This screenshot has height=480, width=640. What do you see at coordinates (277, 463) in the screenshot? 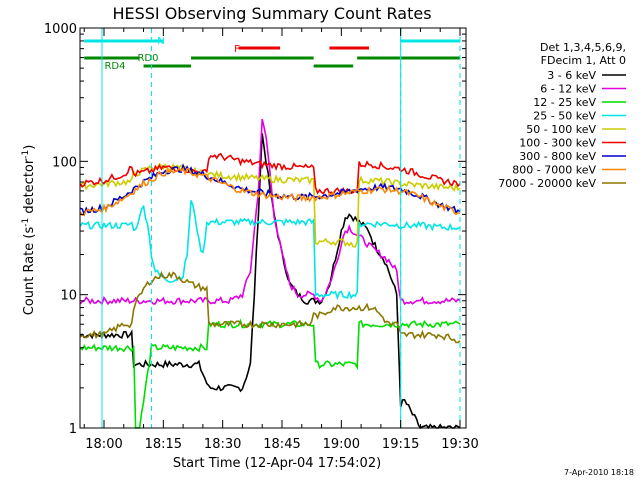
I see `x-axis-label: Start Time (12-Apr-04 17:54:02)` at bounding box center [277, 463].